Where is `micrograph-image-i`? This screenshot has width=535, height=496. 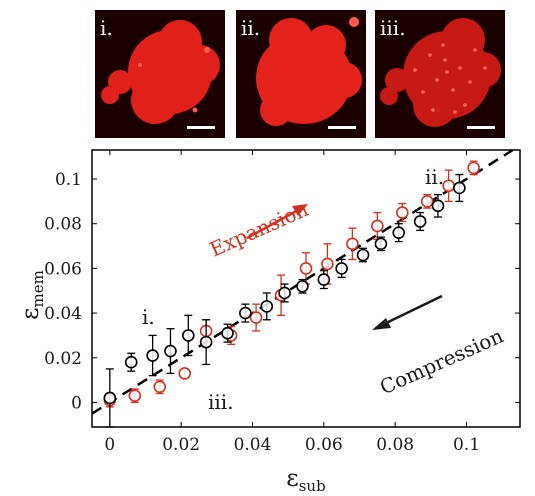 micrograph-image-i is located at coordinates (160, 74).